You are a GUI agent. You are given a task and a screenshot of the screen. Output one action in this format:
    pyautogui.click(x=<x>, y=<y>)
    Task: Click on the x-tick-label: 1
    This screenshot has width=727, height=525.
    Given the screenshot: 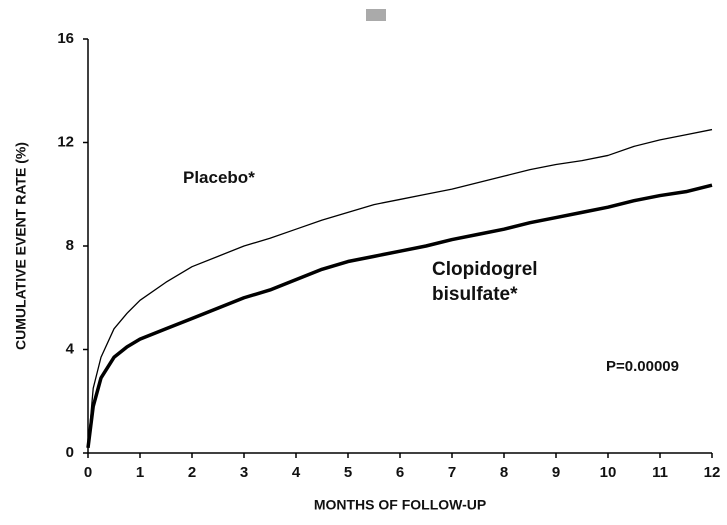 What is the action you would take?
    pyautogui.click(x=140, y=472)
    